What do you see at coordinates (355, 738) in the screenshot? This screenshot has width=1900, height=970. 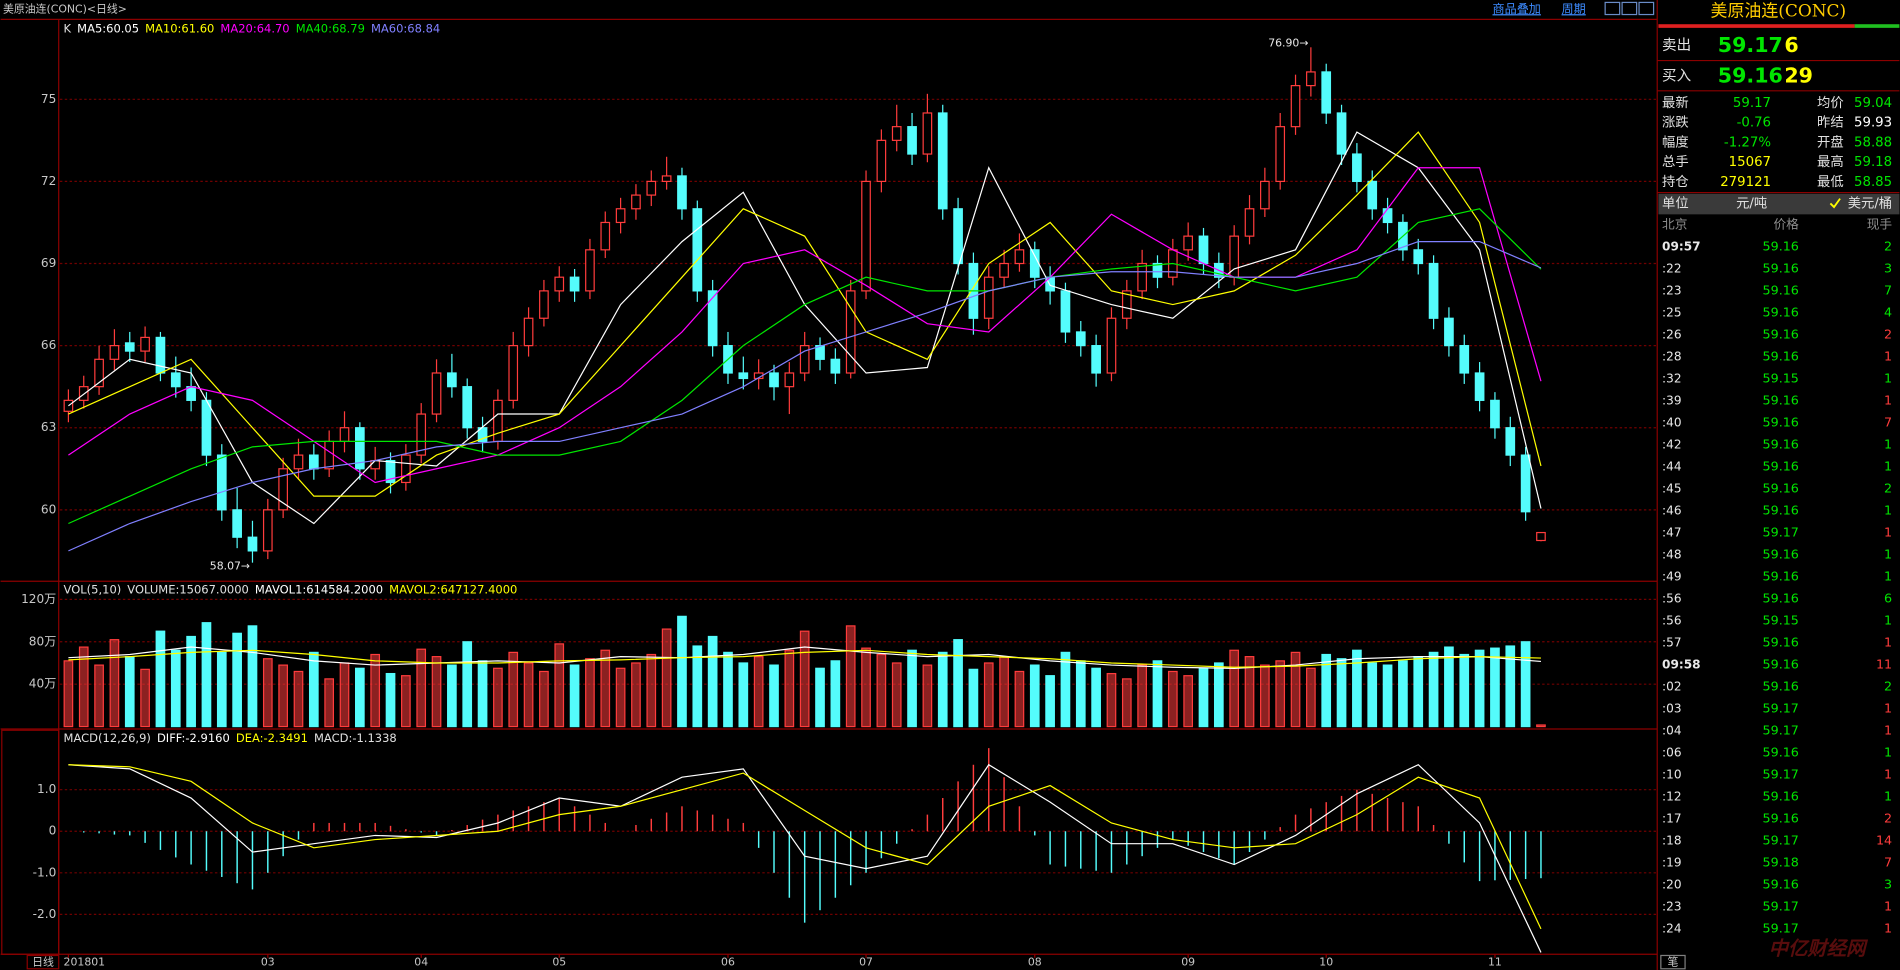 I see `legend-entry: MACD:-1.1338` at bounding box center [355, 738].